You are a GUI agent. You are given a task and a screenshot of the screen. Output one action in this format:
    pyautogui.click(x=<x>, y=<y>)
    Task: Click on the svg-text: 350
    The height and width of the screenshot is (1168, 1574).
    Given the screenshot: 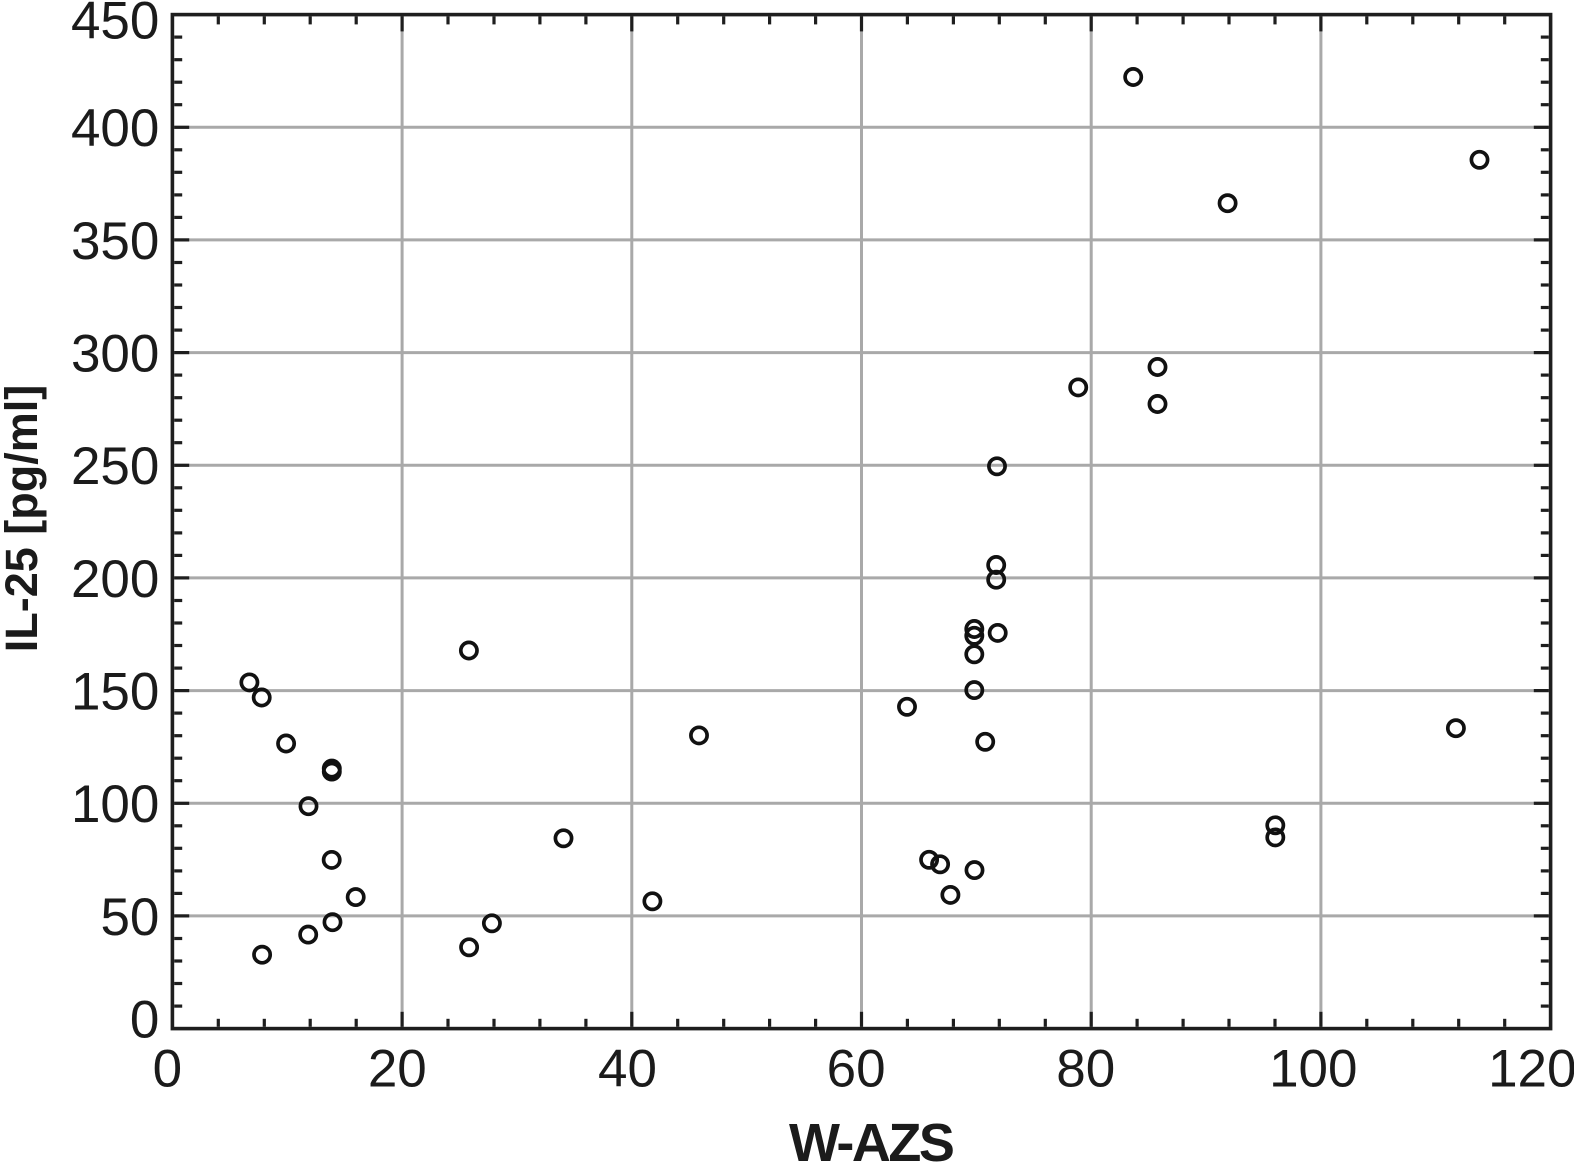 What is the action you would take?
    pyautogui.click(x=115, y=241)
    